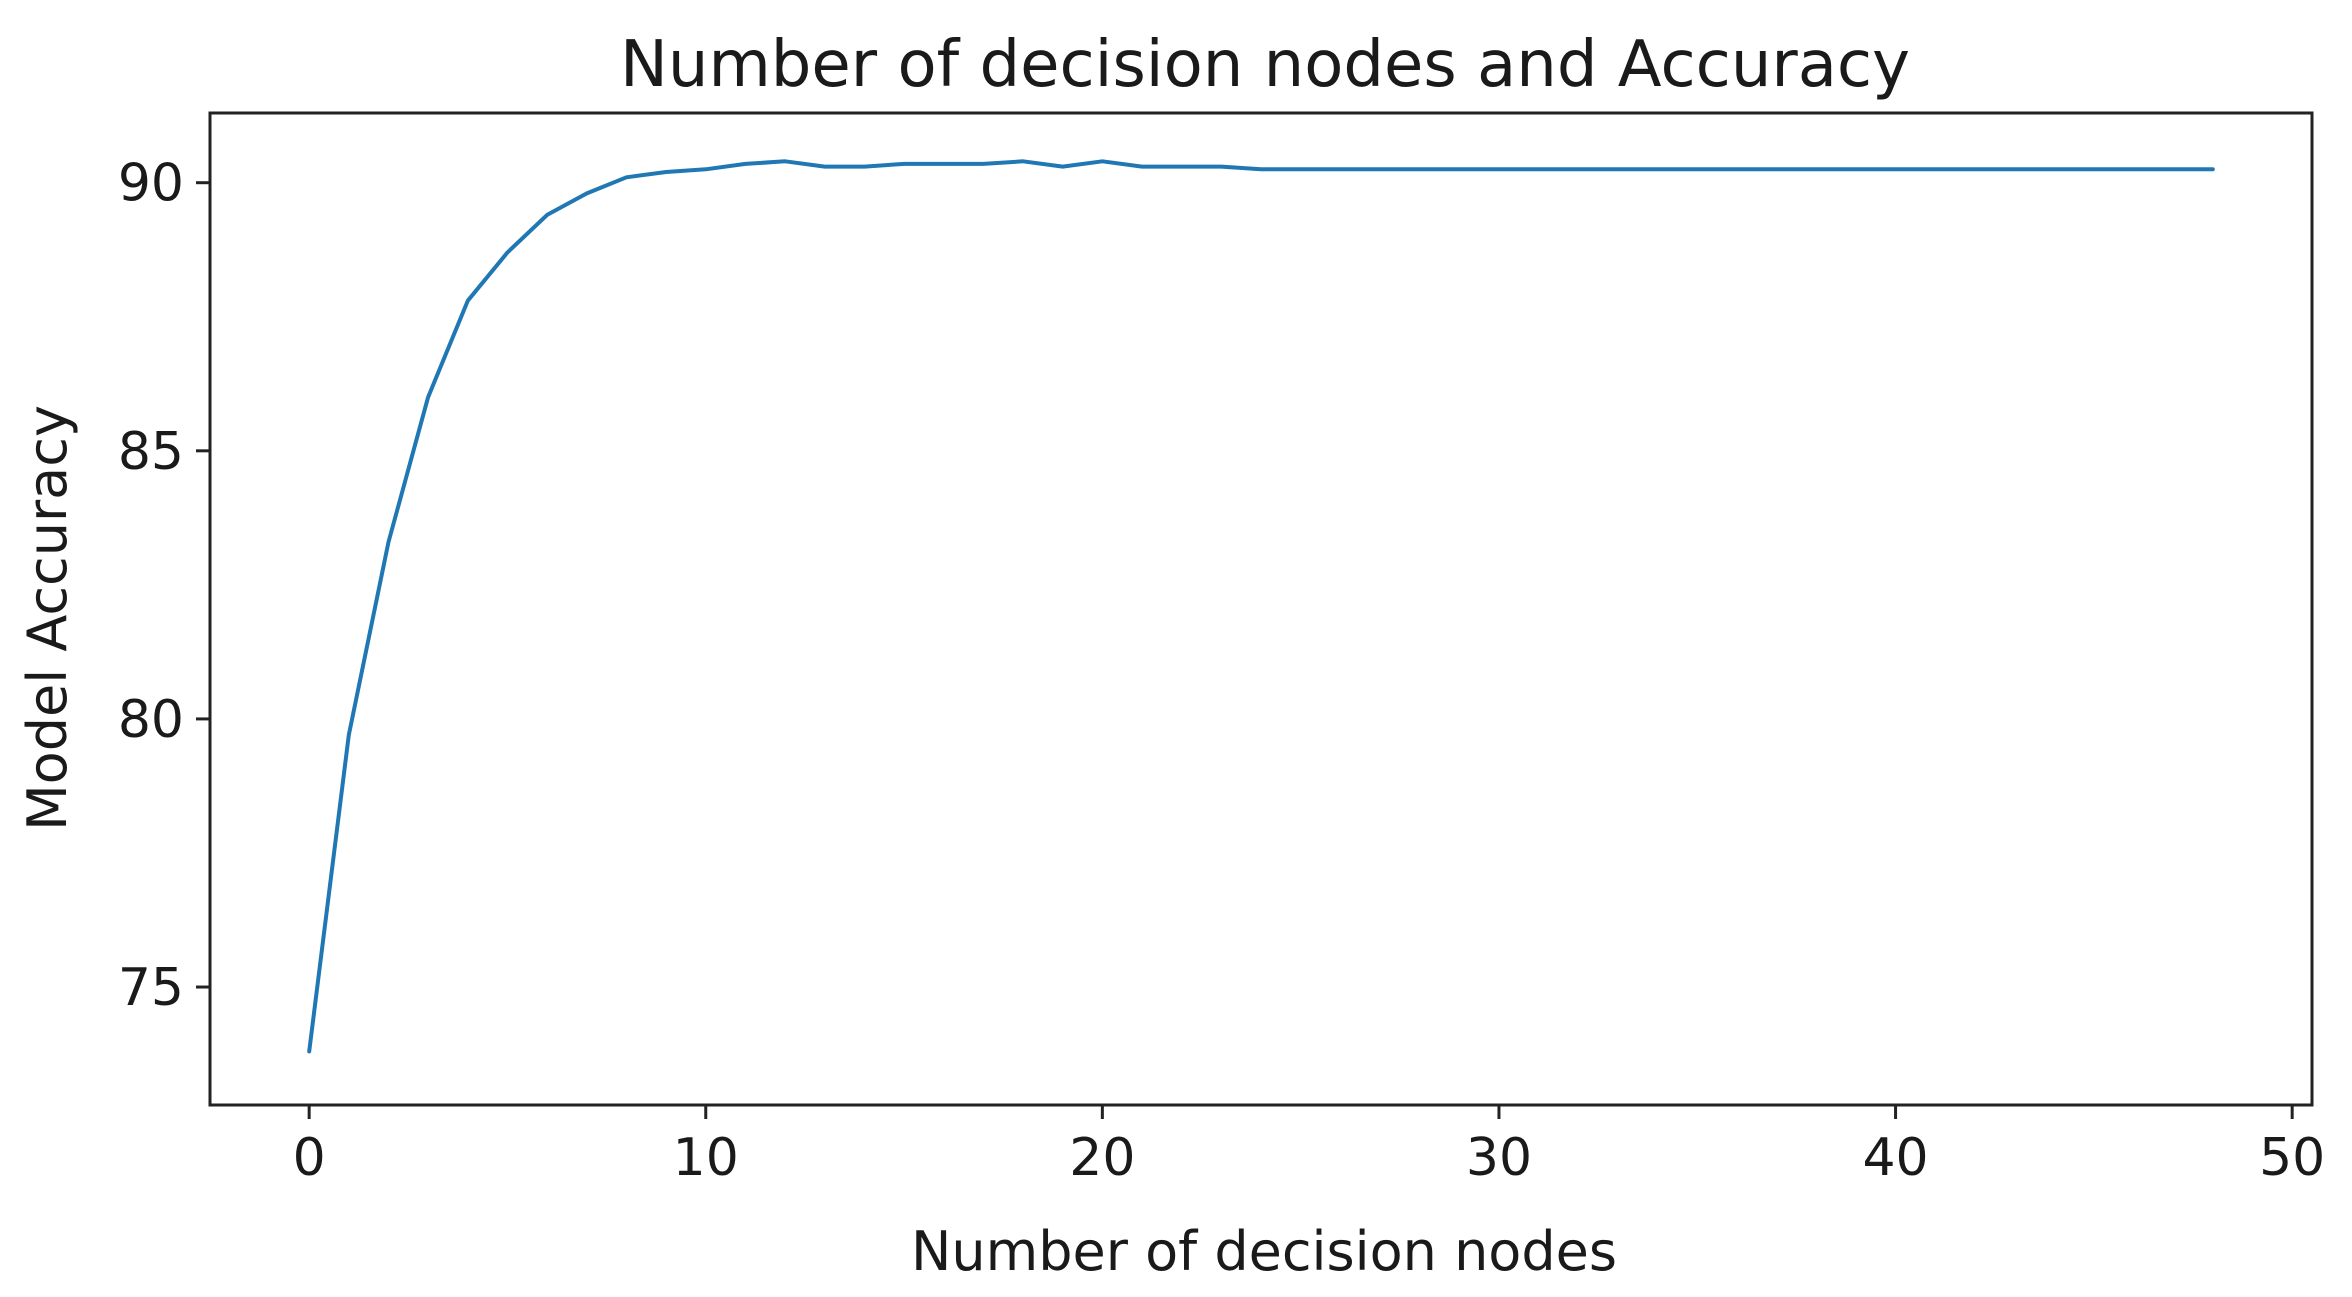 This screenshot has width=2352, height=1297. Describe the element at coordinates (151, 988) in the screenshot. I see `y-tick-label: 75` at that location.